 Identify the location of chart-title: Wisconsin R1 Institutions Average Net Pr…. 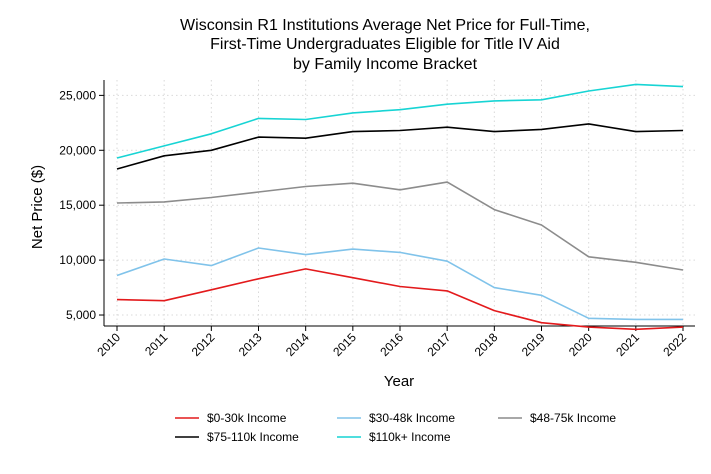
(385, 45).